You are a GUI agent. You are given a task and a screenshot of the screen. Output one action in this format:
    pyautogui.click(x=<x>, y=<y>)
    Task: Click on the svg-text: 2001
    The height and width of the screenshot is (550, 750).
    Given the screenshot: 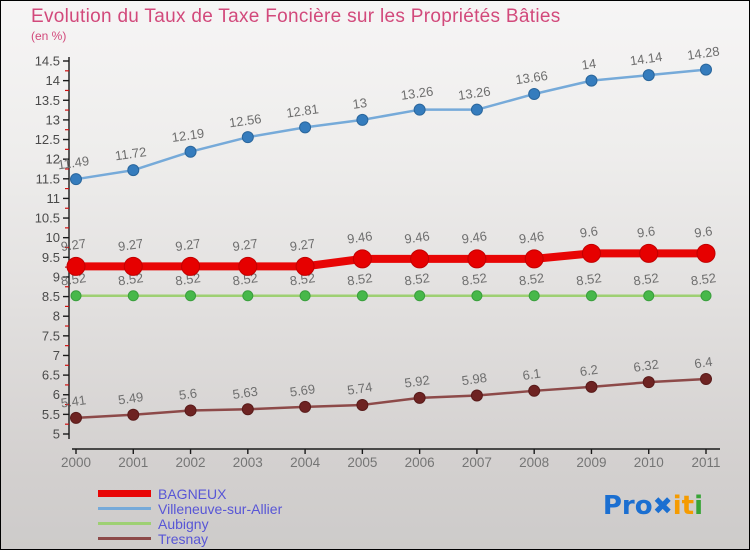 What is the action you would take?
    pyautogui.click(x=133, y=462)
    